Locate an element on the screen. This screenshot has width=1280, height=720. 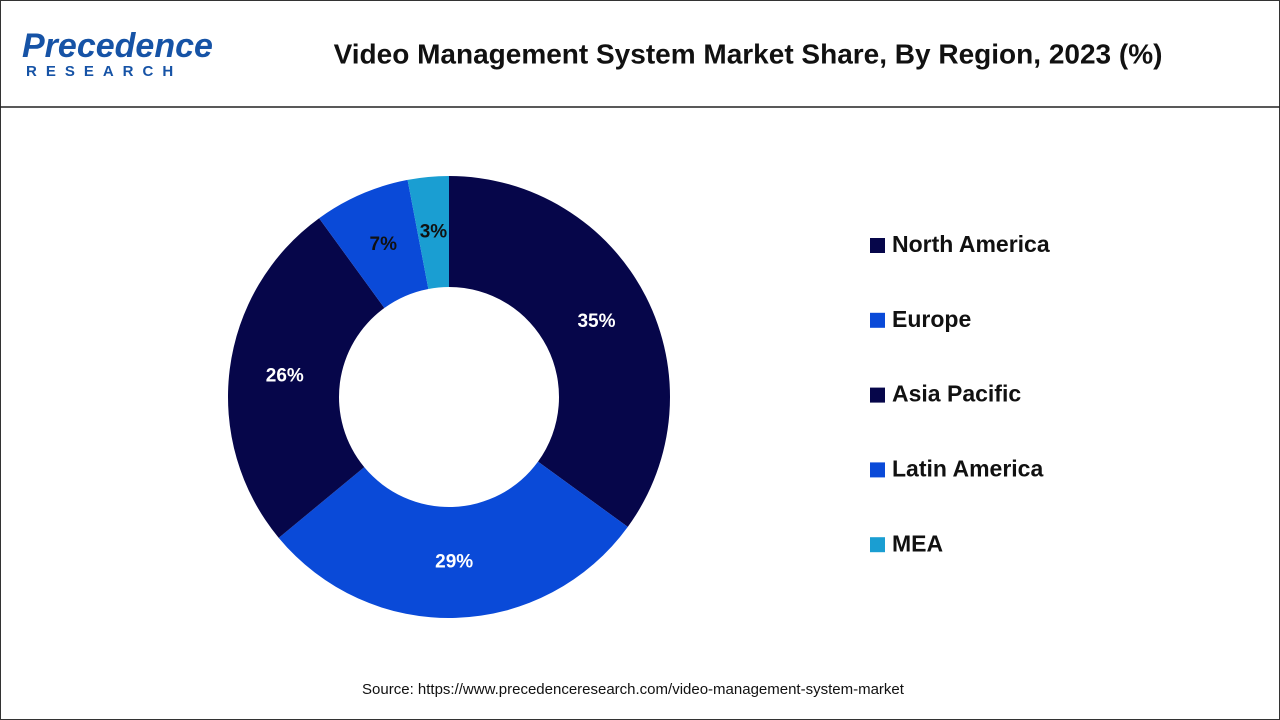
legend-label: North America is located at coordinates (971, 244).